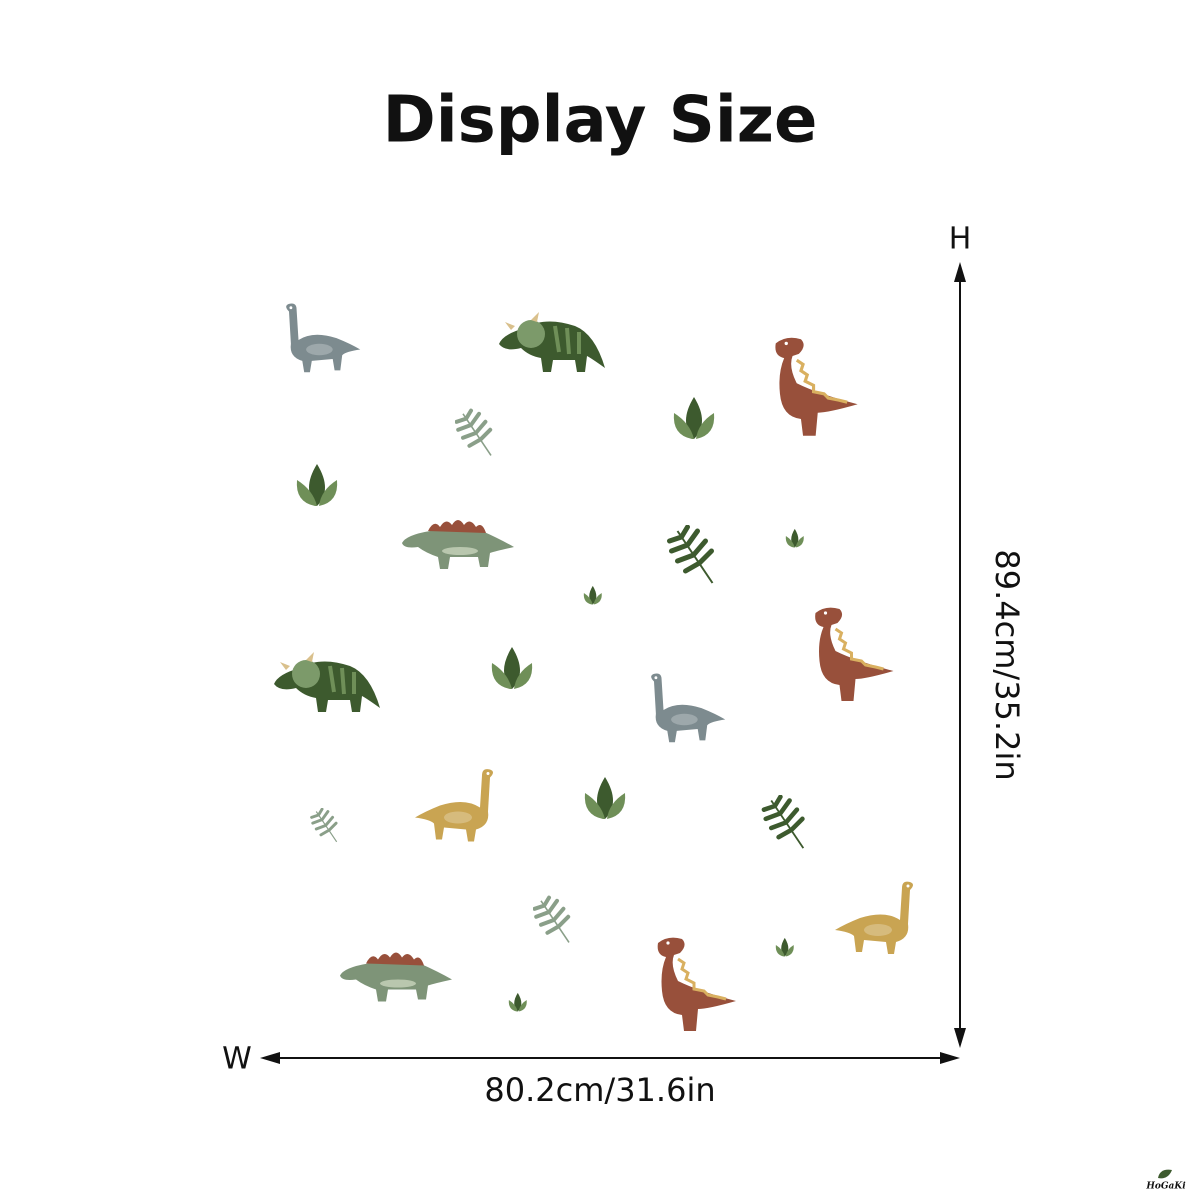  What do you see at coordinates (600, 121) in the screenshot?
I see `title: Display Size` at bounding box center [600, 121].